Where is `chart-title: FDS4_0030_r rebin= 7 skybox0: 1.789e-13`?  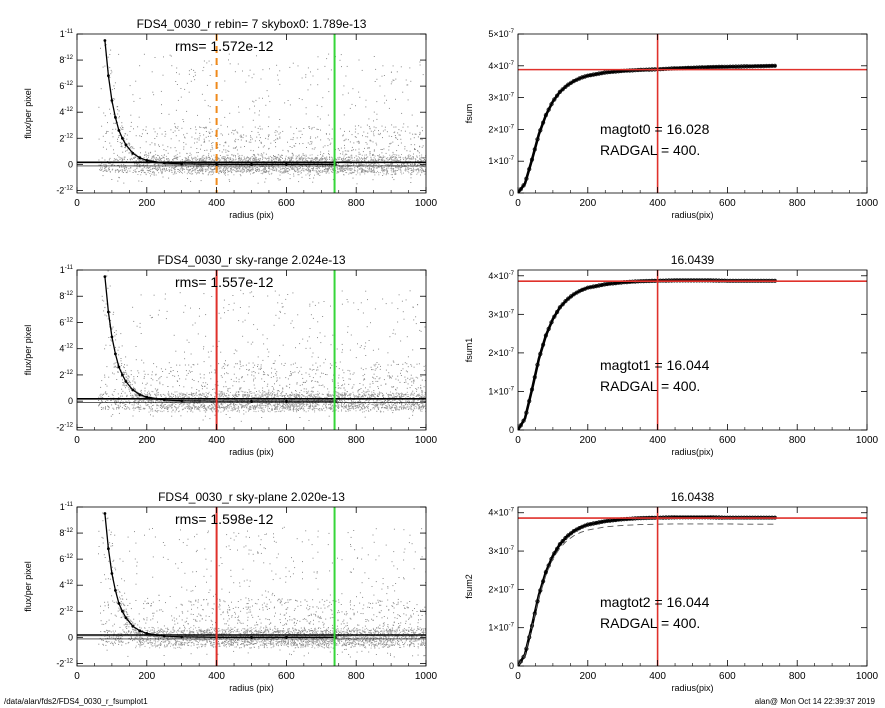 chart-title: FDS4_0030_r rebin= 7 skybox0: 1.789e-13 is located at coordinates (252, 24).